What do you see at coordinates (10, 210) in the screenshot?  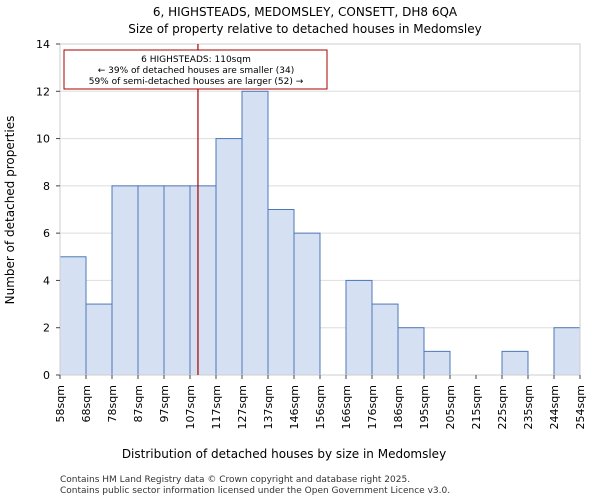 I see `y-axis-label: Number of detached properties` at bounding box center [10, 210].